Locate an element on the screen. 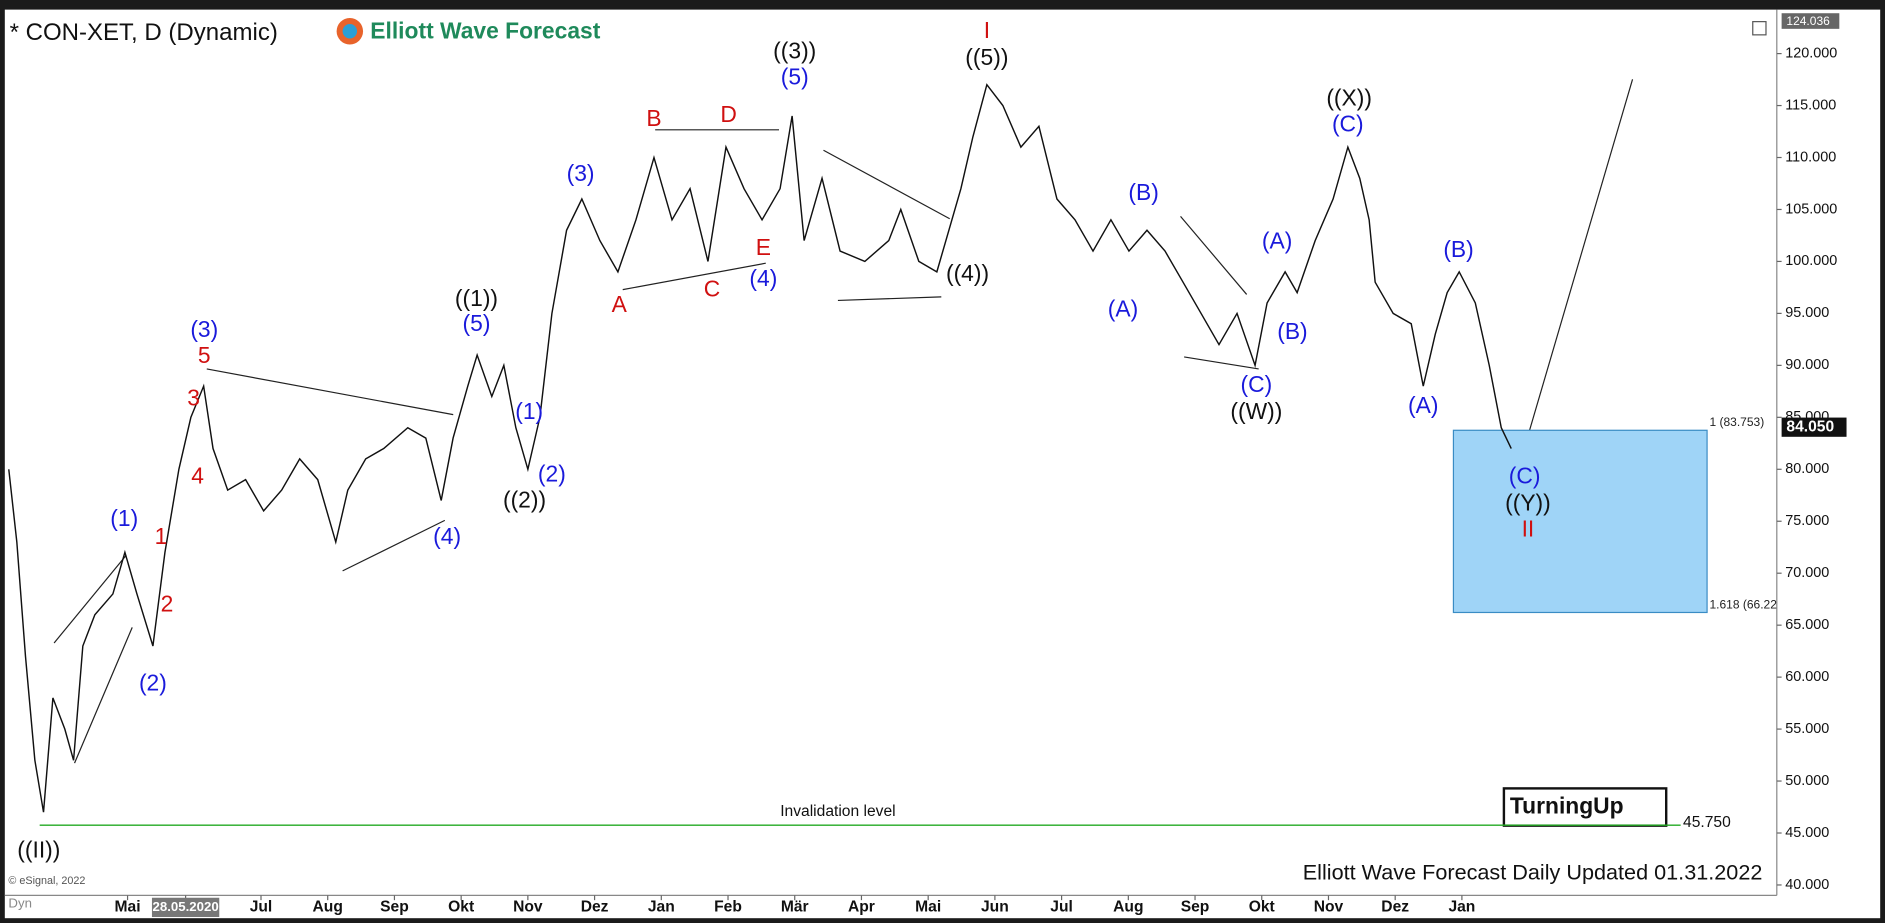 The width and height of the screenshot is (1885, 923). y-tick-label: 80.000 is located at coordinates (1807, 469).